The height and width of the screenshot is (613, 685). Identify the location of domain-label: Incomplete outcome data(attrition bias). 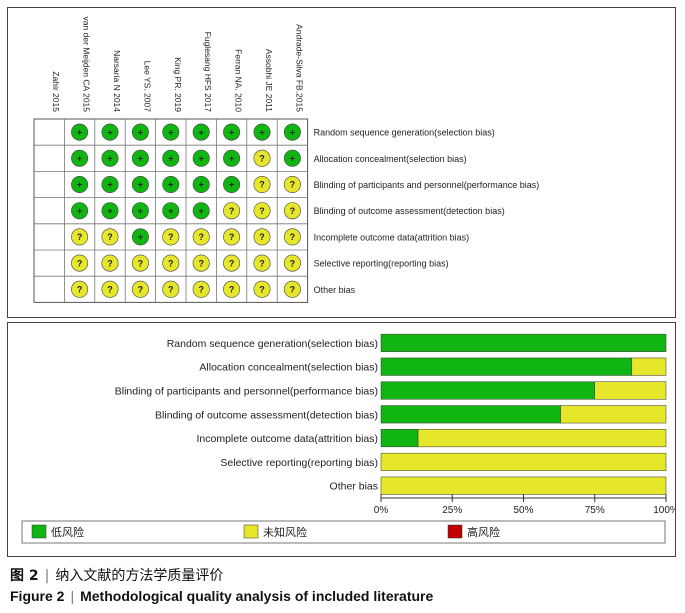
(392, 237).